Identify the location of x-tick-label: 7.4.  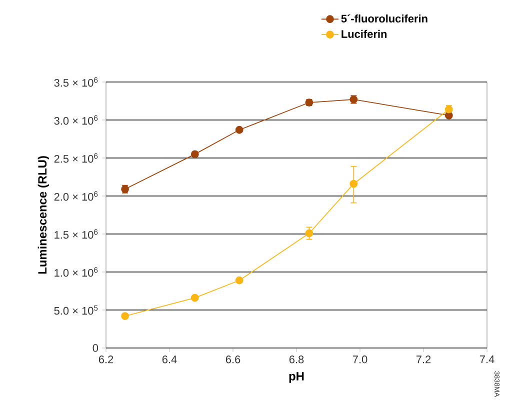
(487, 360).